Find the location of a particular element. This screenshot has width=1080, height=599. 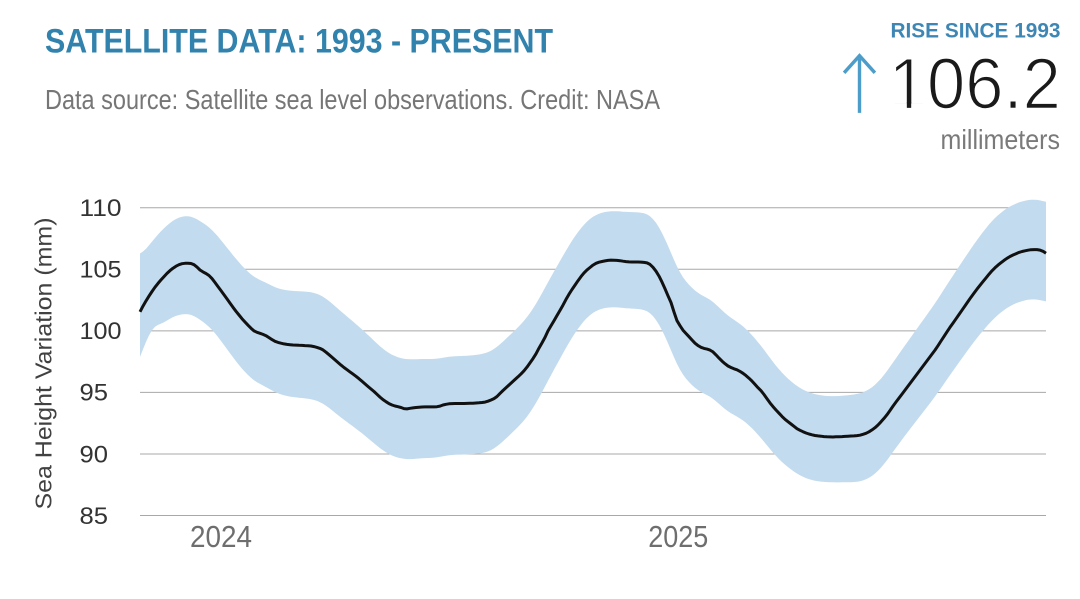

svg-text: SATELLITE DATA: 1993 - PRESENT is located at coordinates (299, 41).